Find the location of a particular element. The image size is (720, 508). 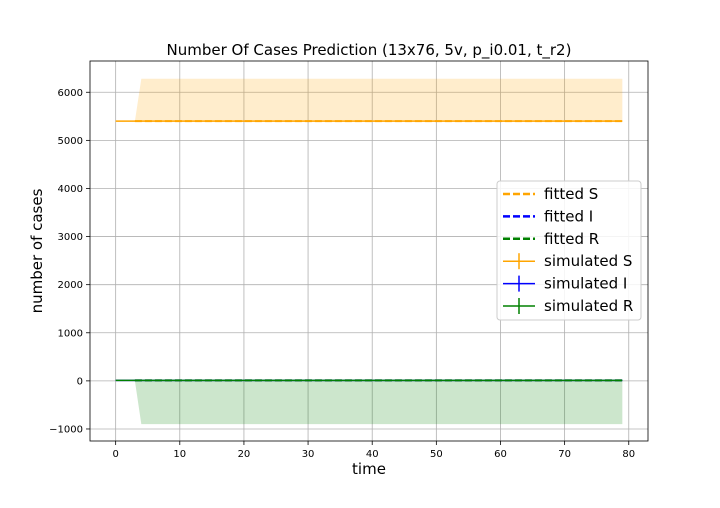

x-tick-label: 30 is located at coordinates (308, 454).